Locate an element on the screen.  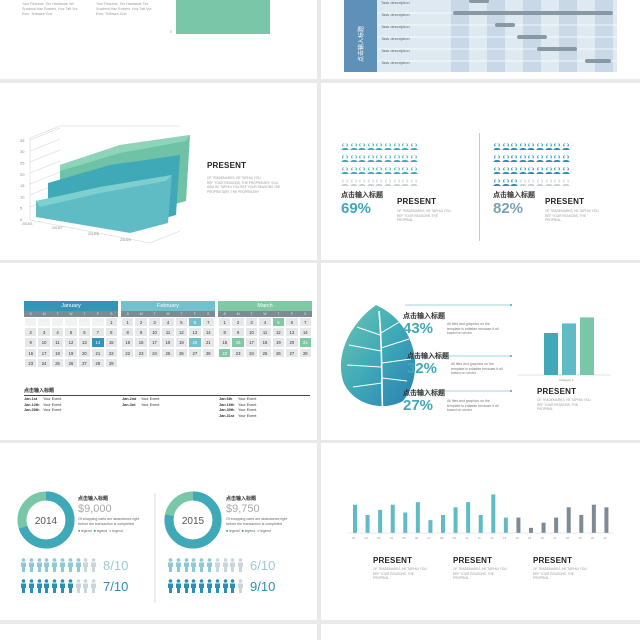
calendar-day: 29 is located at coordinates (111, 362).